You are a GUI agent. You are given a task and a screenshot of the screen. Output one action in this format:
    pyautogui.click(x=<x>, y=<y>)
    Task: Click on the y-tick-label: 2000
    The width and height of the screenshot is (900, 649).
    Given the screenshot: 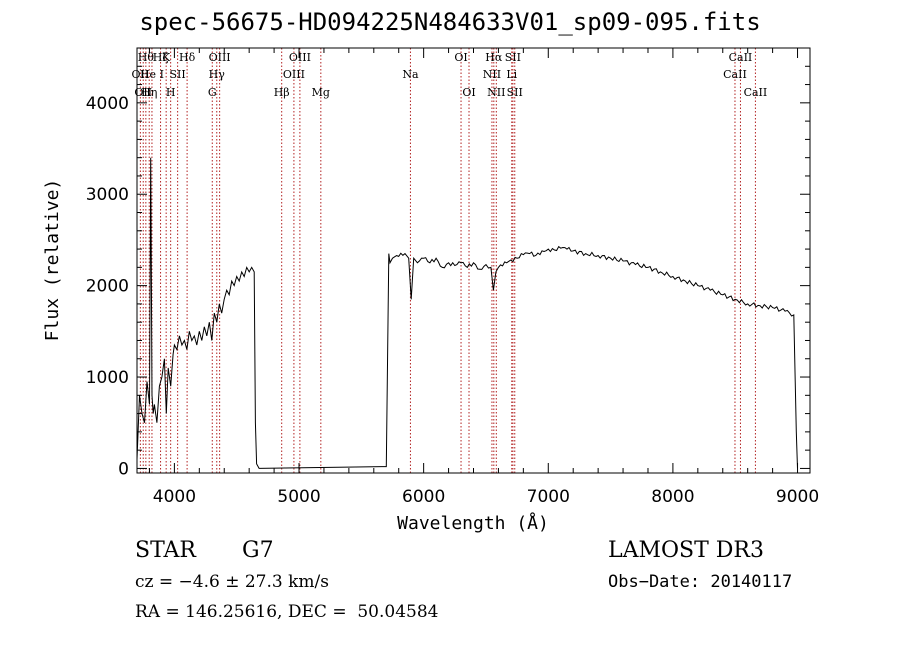 What is the action you would take?
    pyautogui.click(x=107, y=287)
    